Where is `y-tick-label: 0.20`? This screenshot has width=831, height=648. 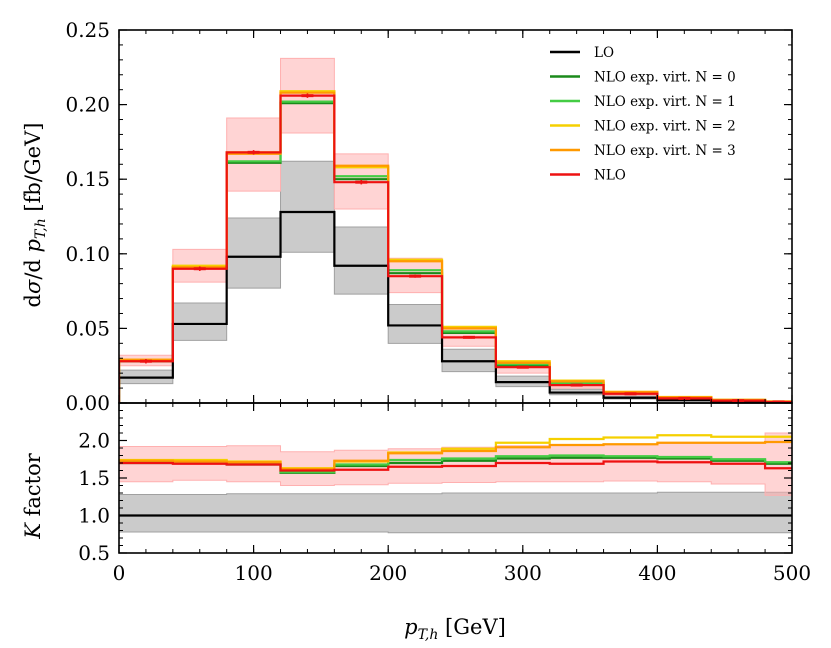
y-tick-label: 0.20 is located at coordinates (87, 105).